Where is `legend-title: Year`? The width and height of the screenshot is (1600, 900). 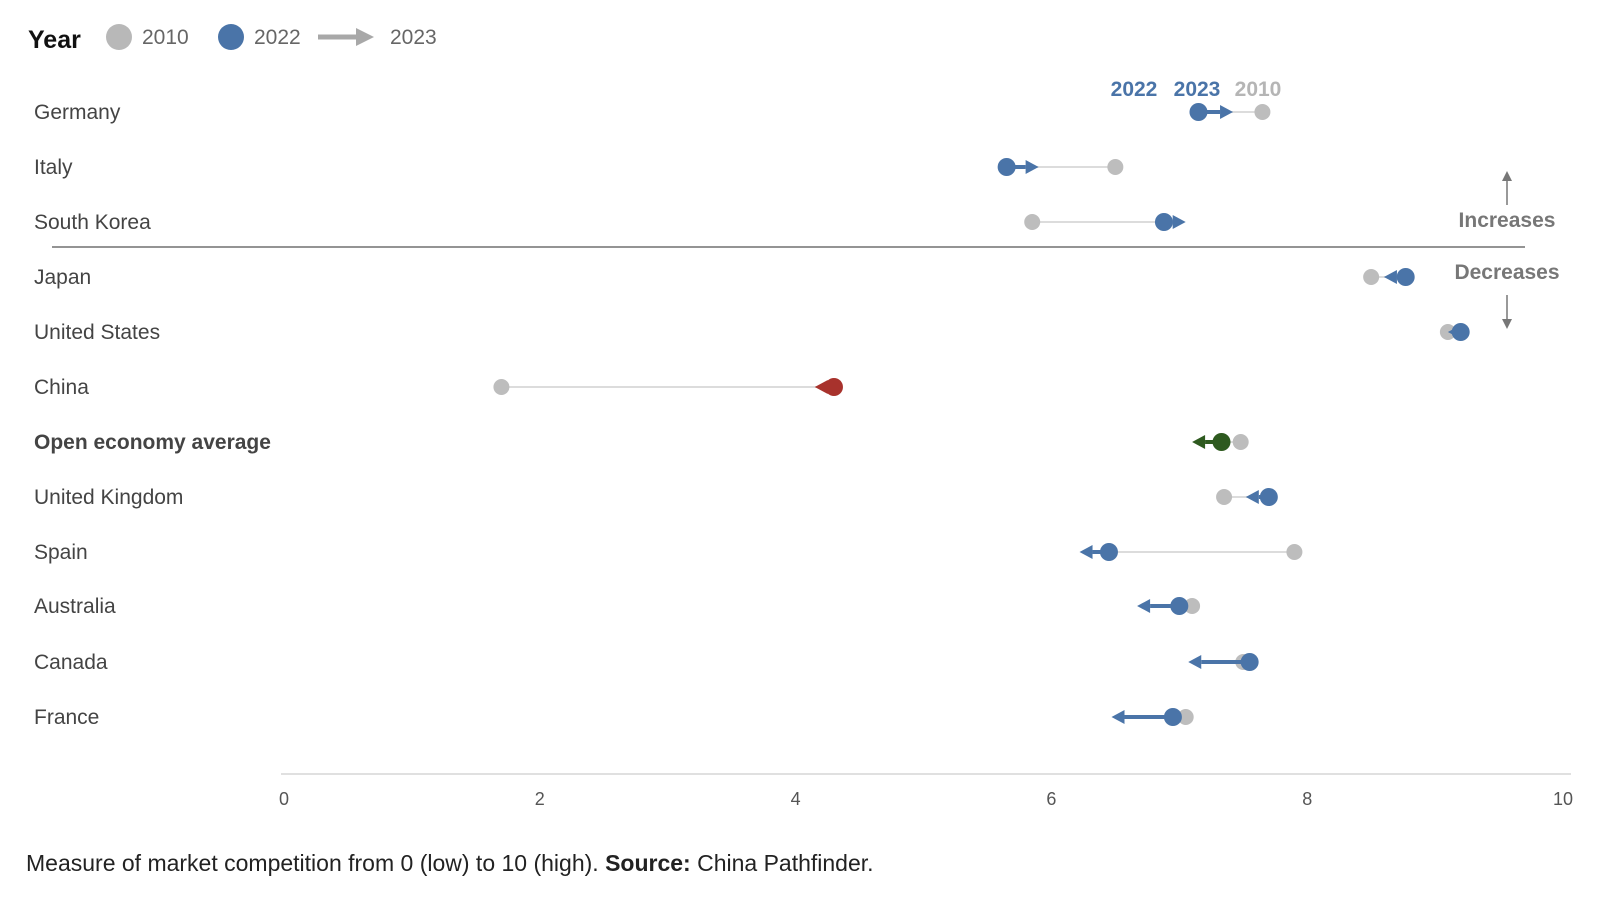 legend-title: Year is located at coordinates (54, 40).